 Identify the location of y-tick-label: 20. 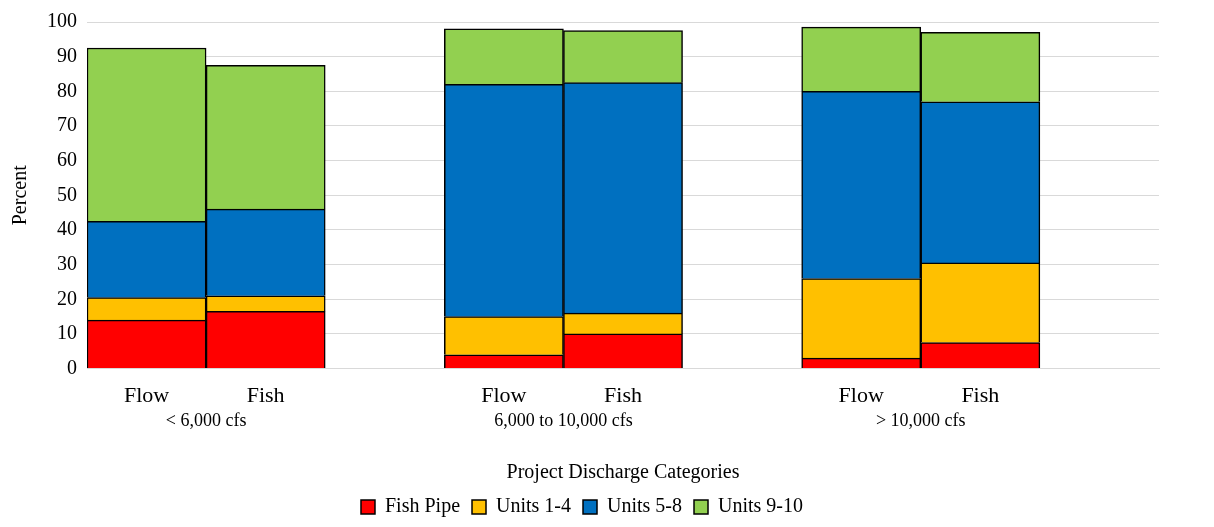
(67, 297).